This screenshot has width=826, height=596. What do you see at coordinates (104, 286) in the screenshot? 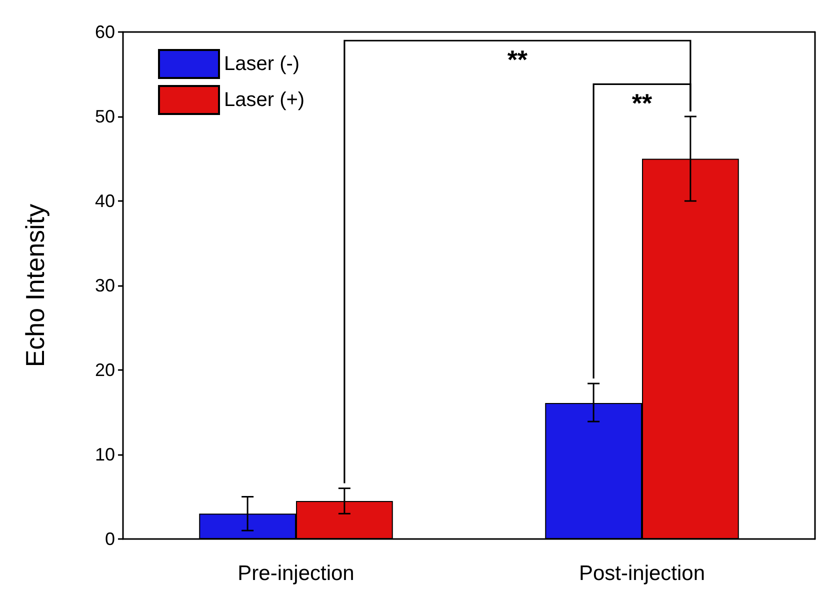
I see `y-tick-label: 30` at bounding box center [104, 286].